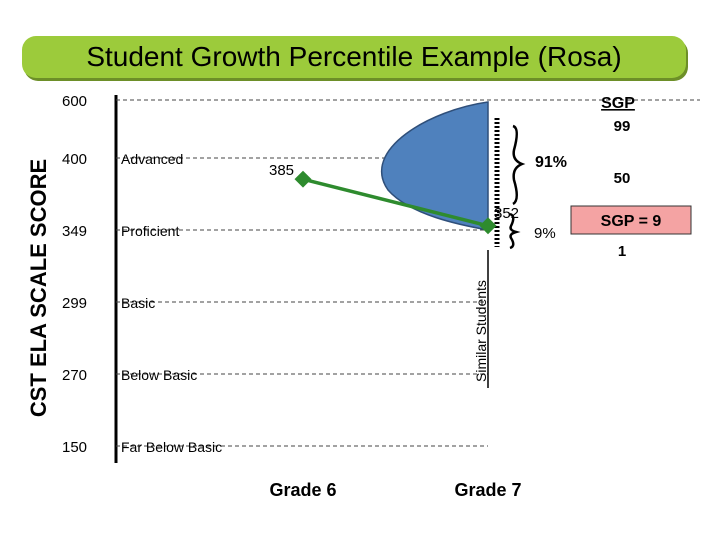  I want to click on y-axis-title: CST ELA SCALE SCORE, so click(38, 288).